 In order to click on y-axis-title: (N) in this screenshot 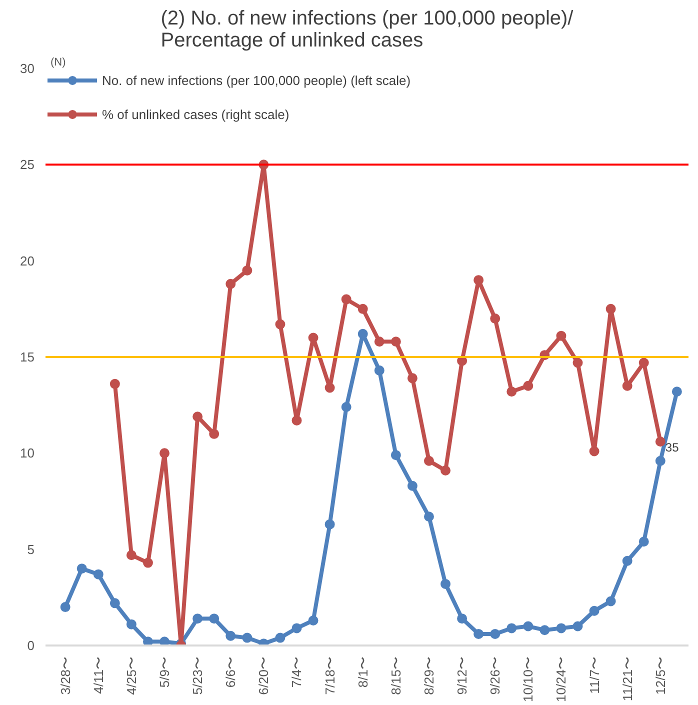, I will do `click(58, 62)`.